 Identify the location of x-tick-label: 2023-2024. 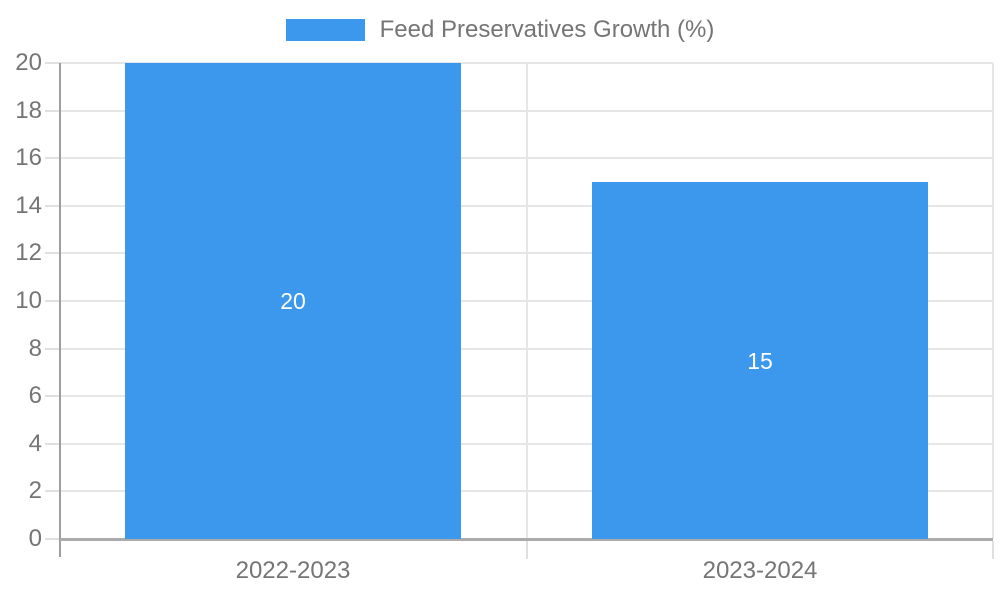
(760, 570).